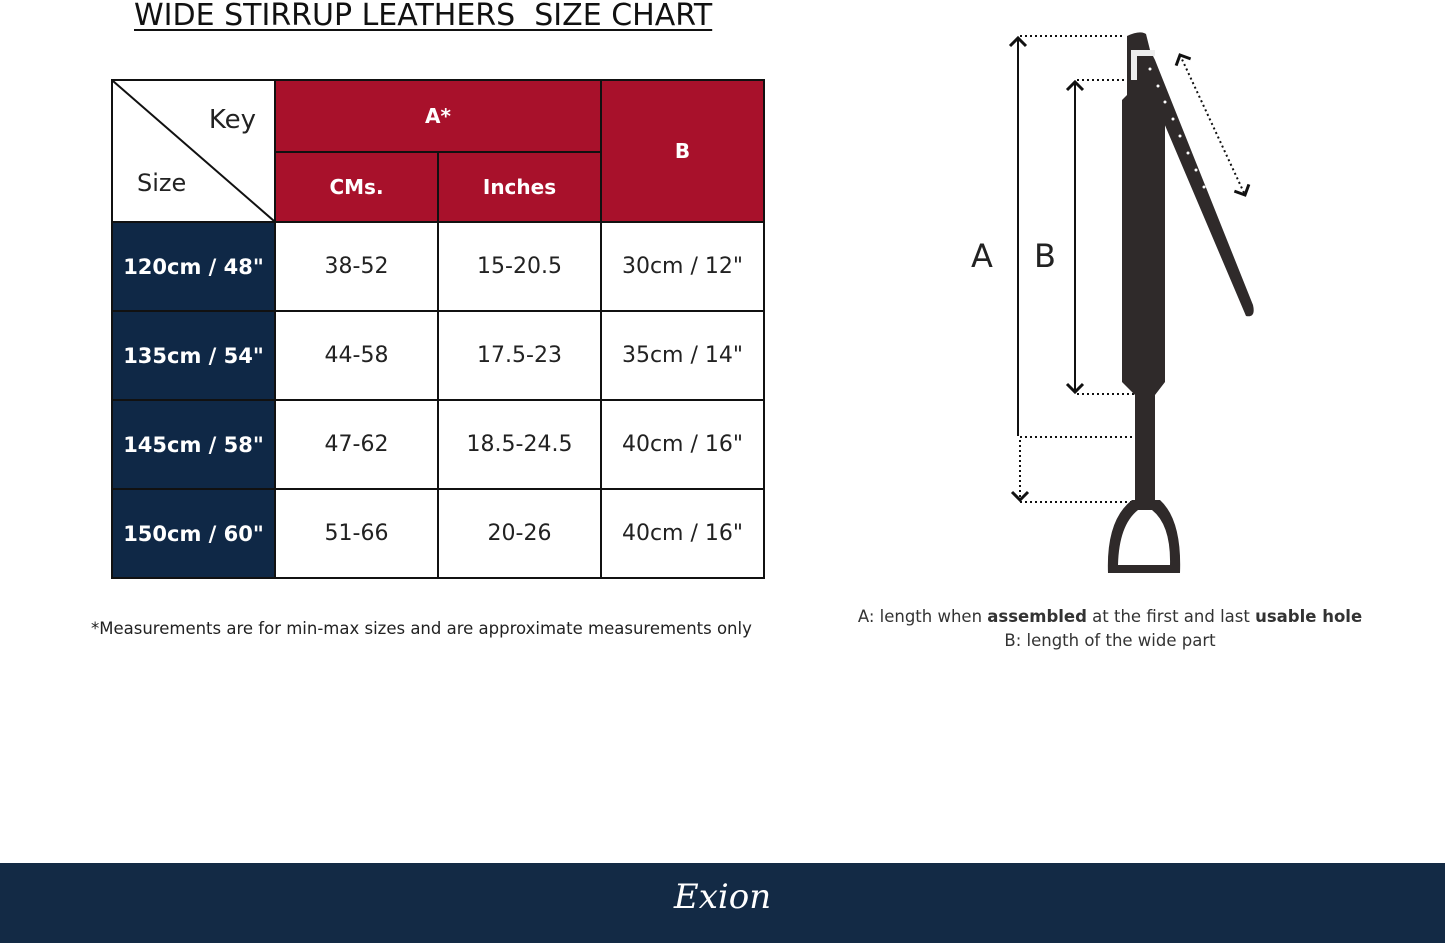 The width and height of the screenshot is (1445, 943). I want to click on table-row: 150cm / 60" 51-66 20-26 40cm / 16", so click(438, 533).